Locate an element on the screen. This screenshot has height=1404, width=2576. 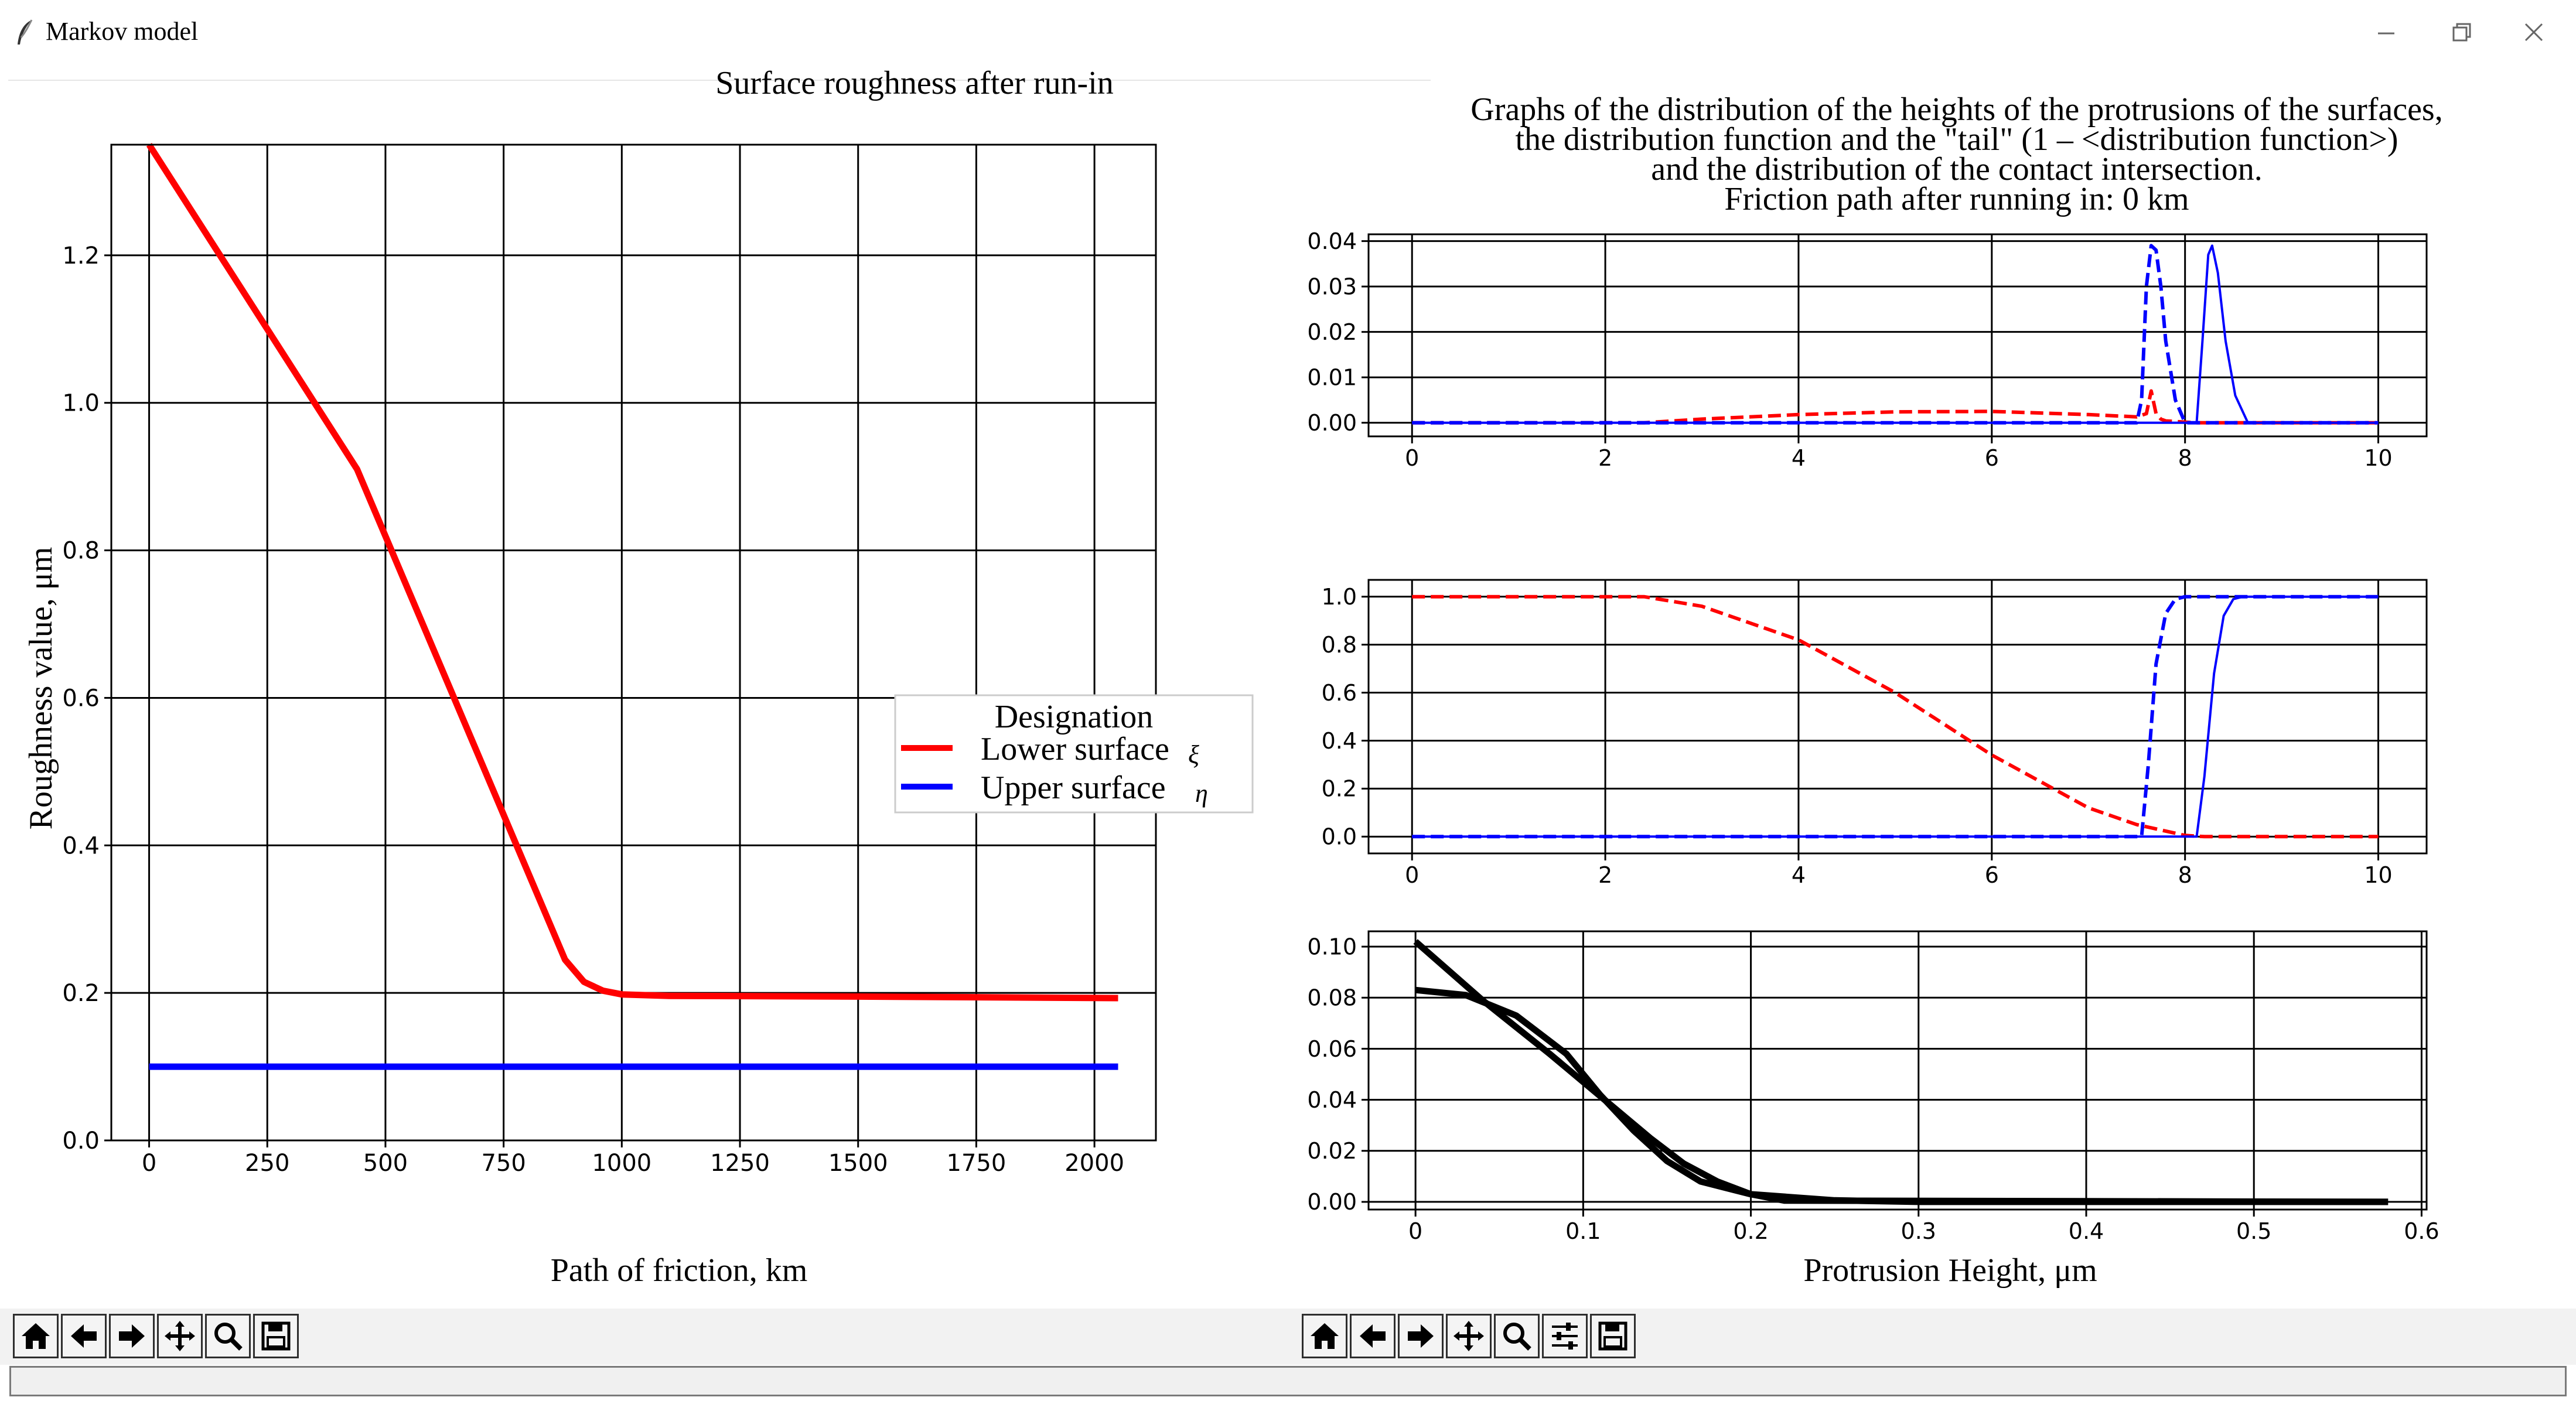
close-button is located at coordinates (2533, 32).